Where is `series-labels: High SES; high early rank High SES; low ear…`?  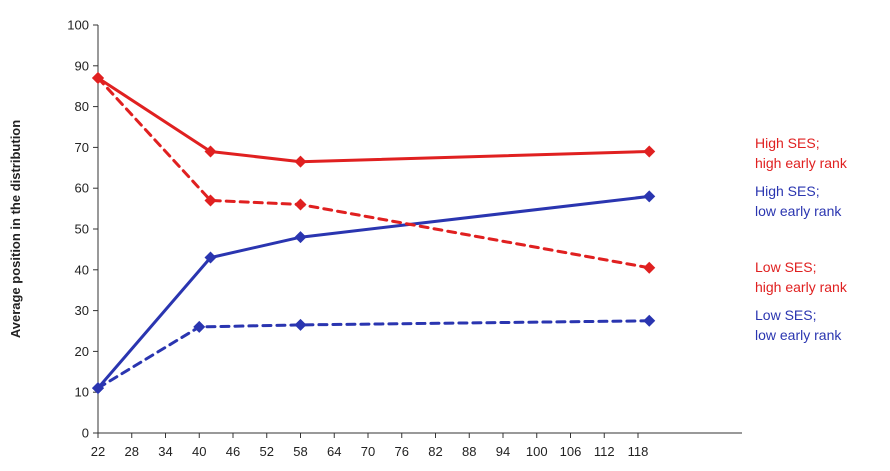 series-labels: High SES; high early rank High SES; low ear… is located at coordinates (801, 239).